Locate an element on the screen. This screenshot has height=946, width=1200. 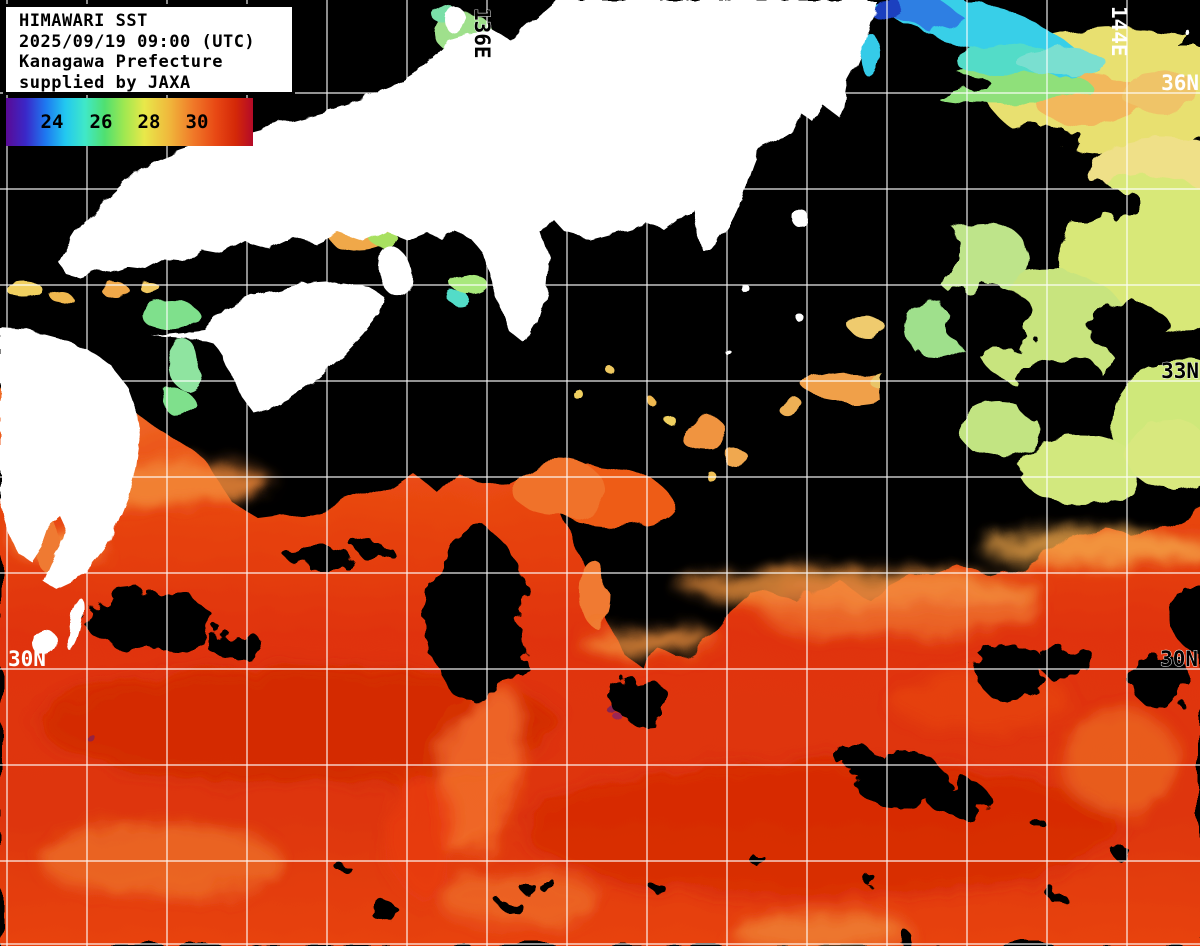
island-awaji is located at coordinates (395, 272).